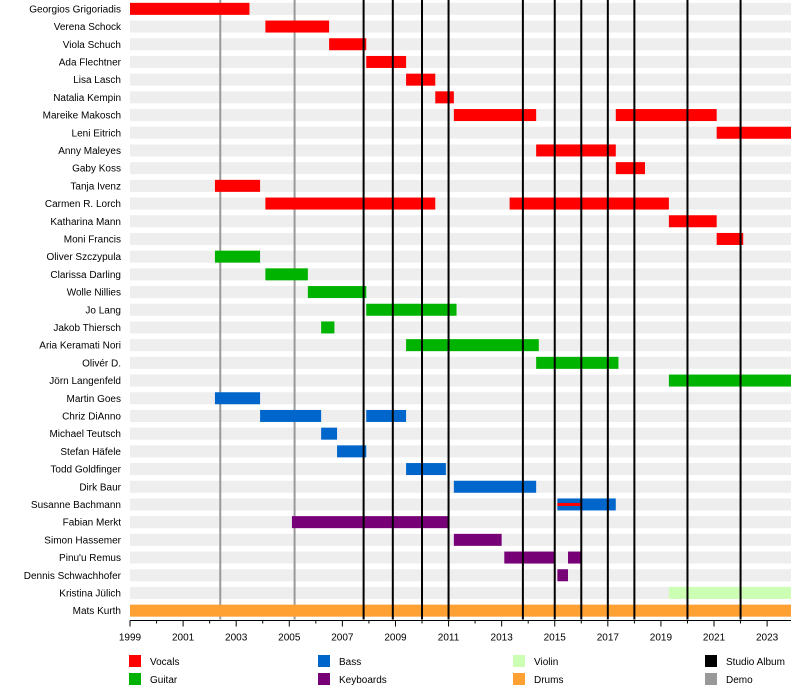 The height and width of the screenshot is (692, 800). What do you see at coordinates (90, 593) in the screenshot?
I see `member-label: Kristina Jülich` at bounding box center [90, 593].